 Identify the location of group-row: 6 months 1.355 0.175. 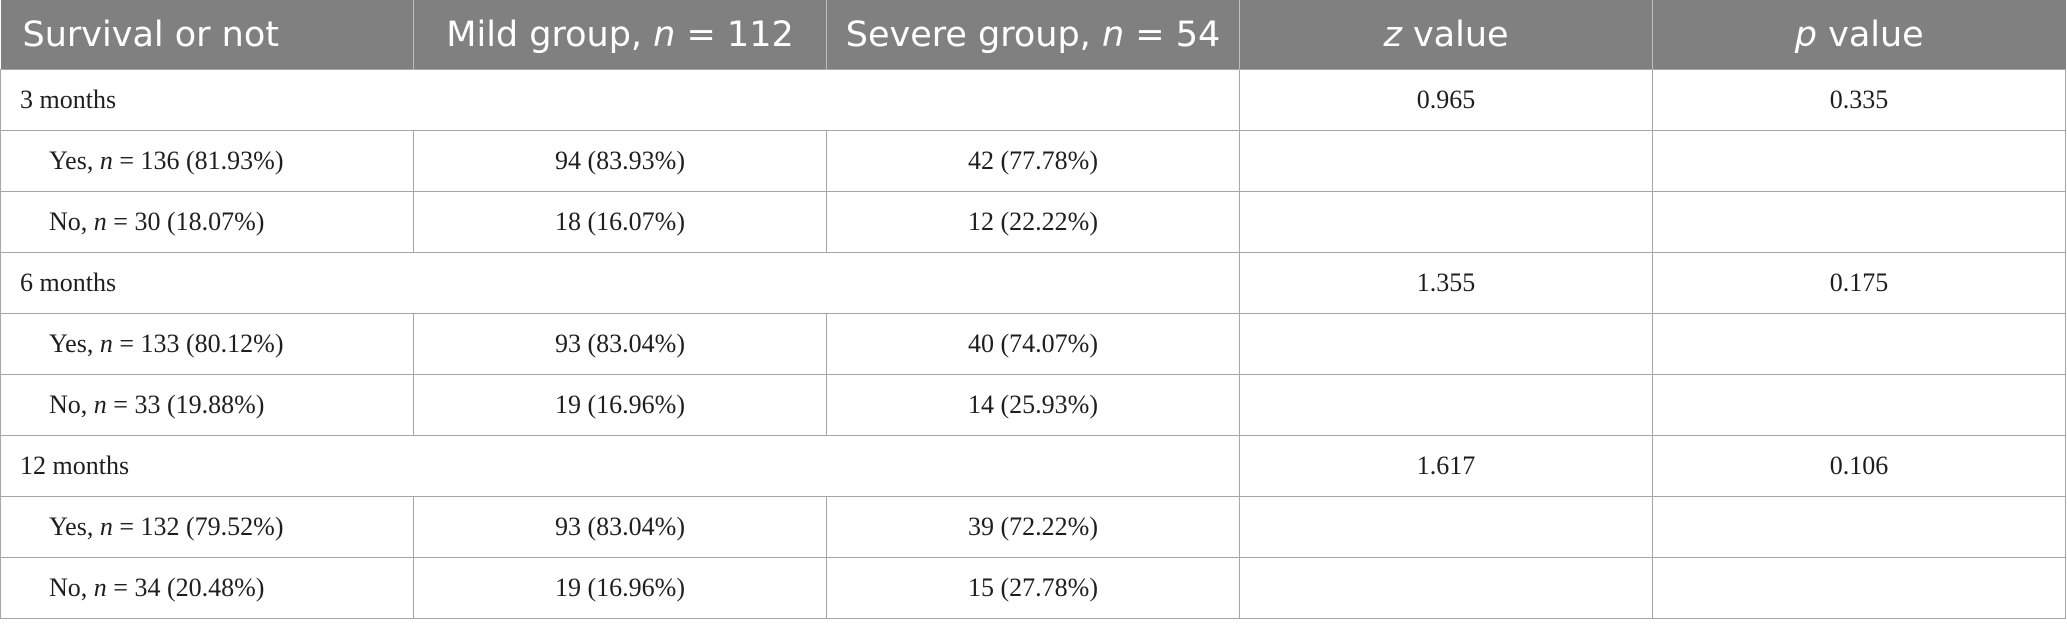
(1033, 283).